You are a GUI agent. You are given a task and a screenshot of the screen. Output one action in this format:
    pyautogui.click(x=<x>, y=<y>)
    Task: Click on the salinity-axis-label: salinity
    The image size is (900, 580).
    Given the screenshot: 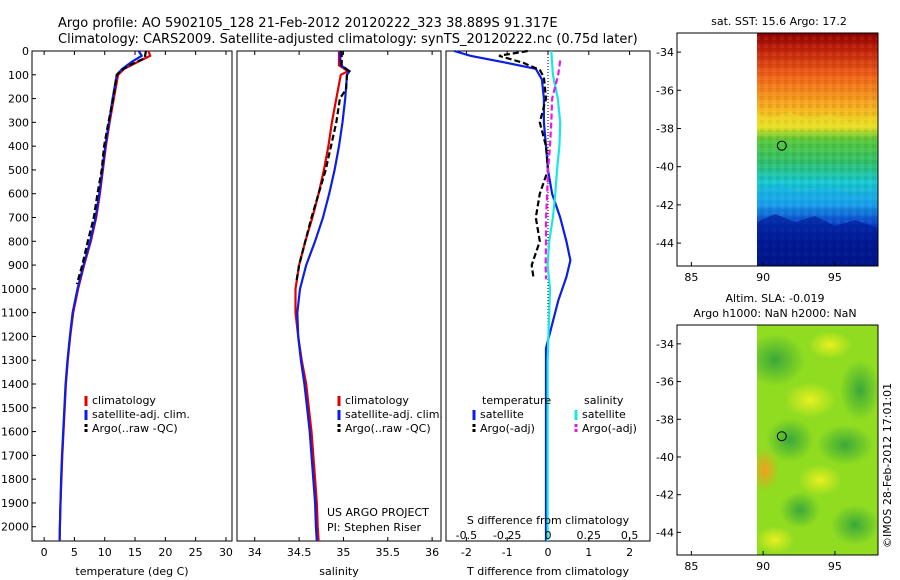 What is the action you would take?
    pyautogui.click(x=339, y=571)
    